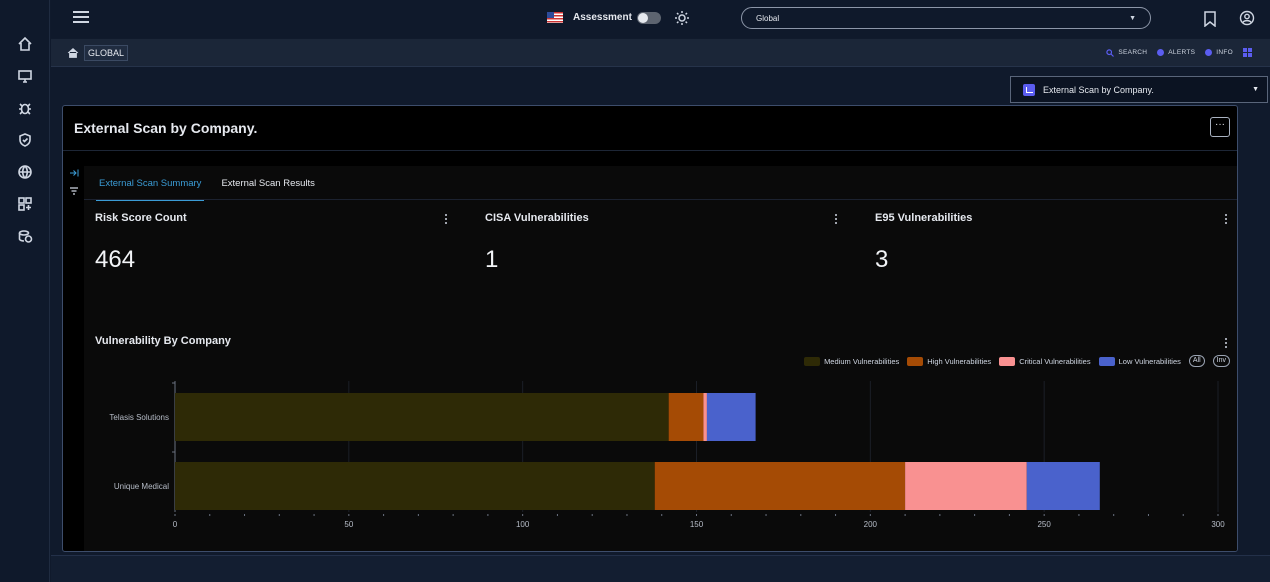  I want to click on sidebar, so click(25, 291).